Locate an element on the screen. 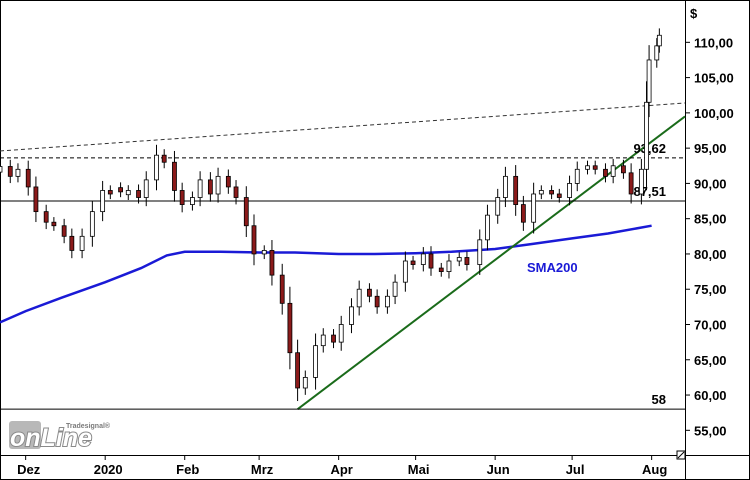 This screenshot has width=750, height=480. y-tick-label: 90,00 is located at coordinates (710, 183).